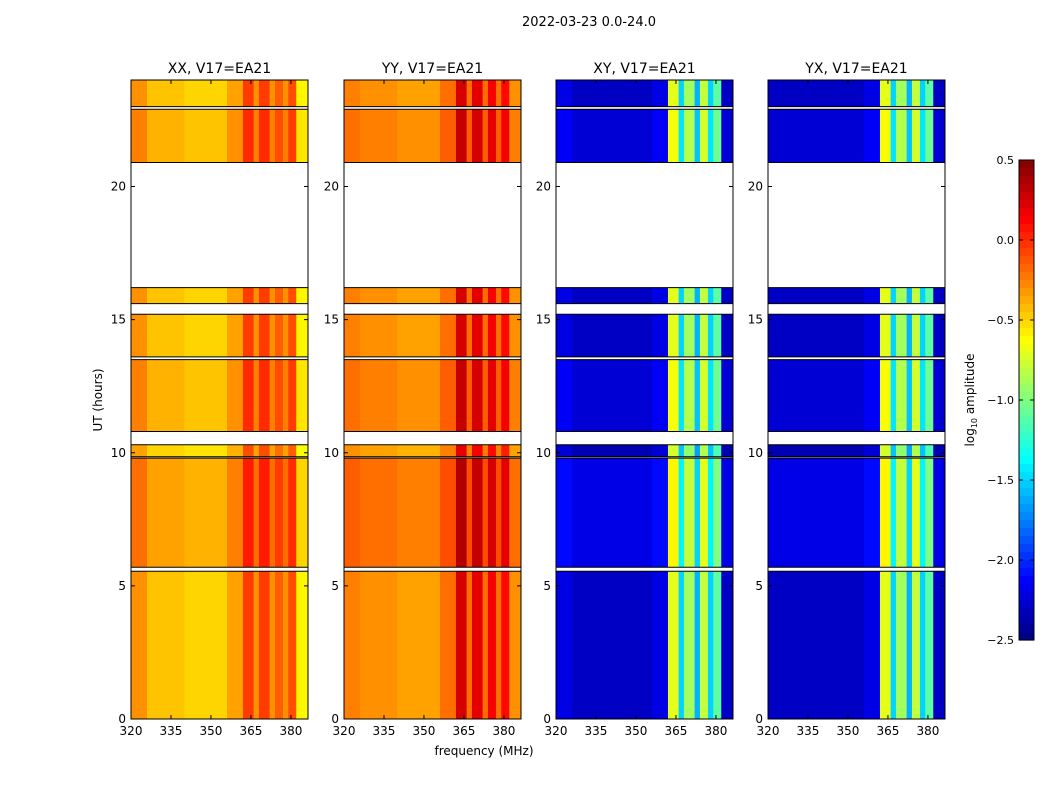 The width and height of the screenshot is (1050, 800). What do you see at coordinates (927, 731) in the screenshot?
I see `x-tick-label: 380` at bounding box center [927, 731].